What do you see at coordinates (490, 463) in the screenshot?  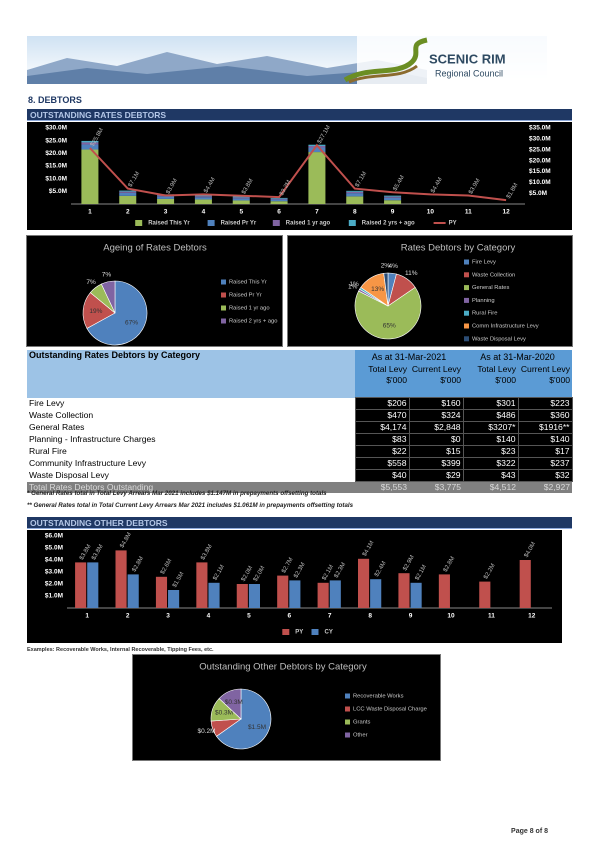 I see `cell-value: $322` at bounding box center [490, 463].